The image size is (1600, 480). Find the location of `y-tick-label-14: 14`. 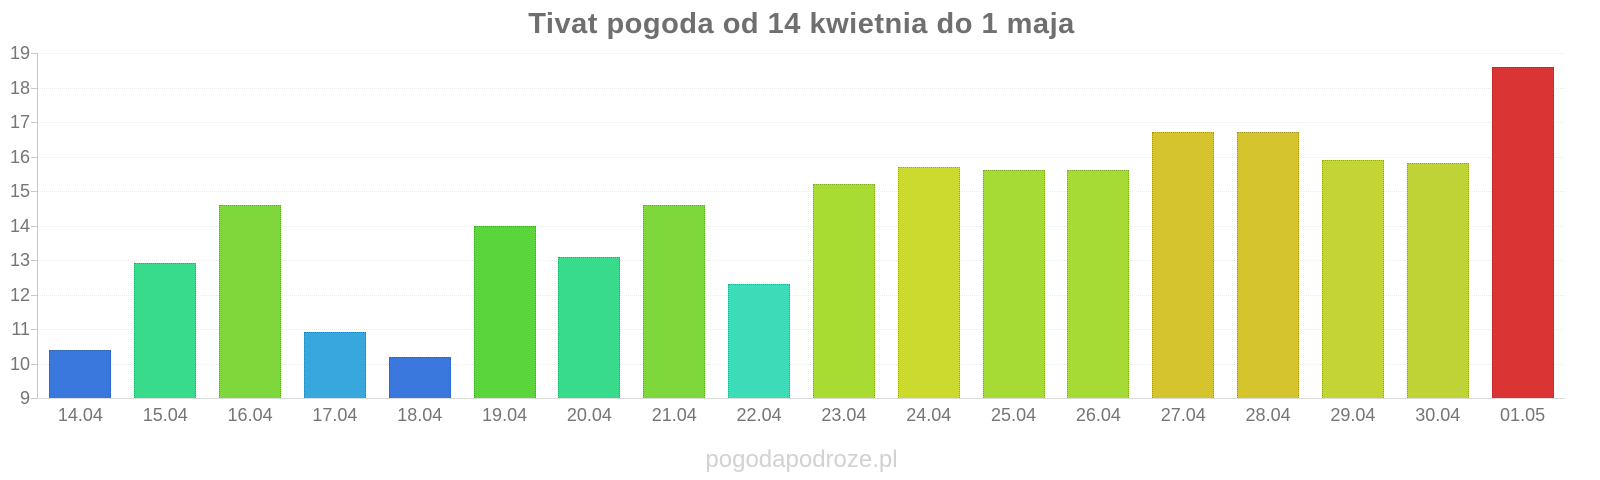

y-tick-label-14: 14 is located at coordinates (19, 225).